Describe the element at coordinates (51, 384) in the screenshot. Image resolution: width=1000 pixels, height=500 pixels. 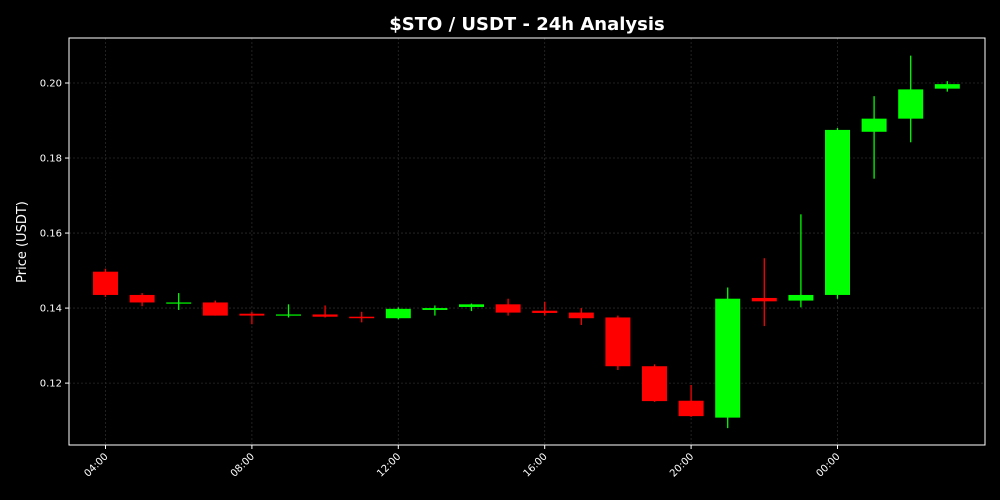
I see `y-tick-label: 0.12` at that location.